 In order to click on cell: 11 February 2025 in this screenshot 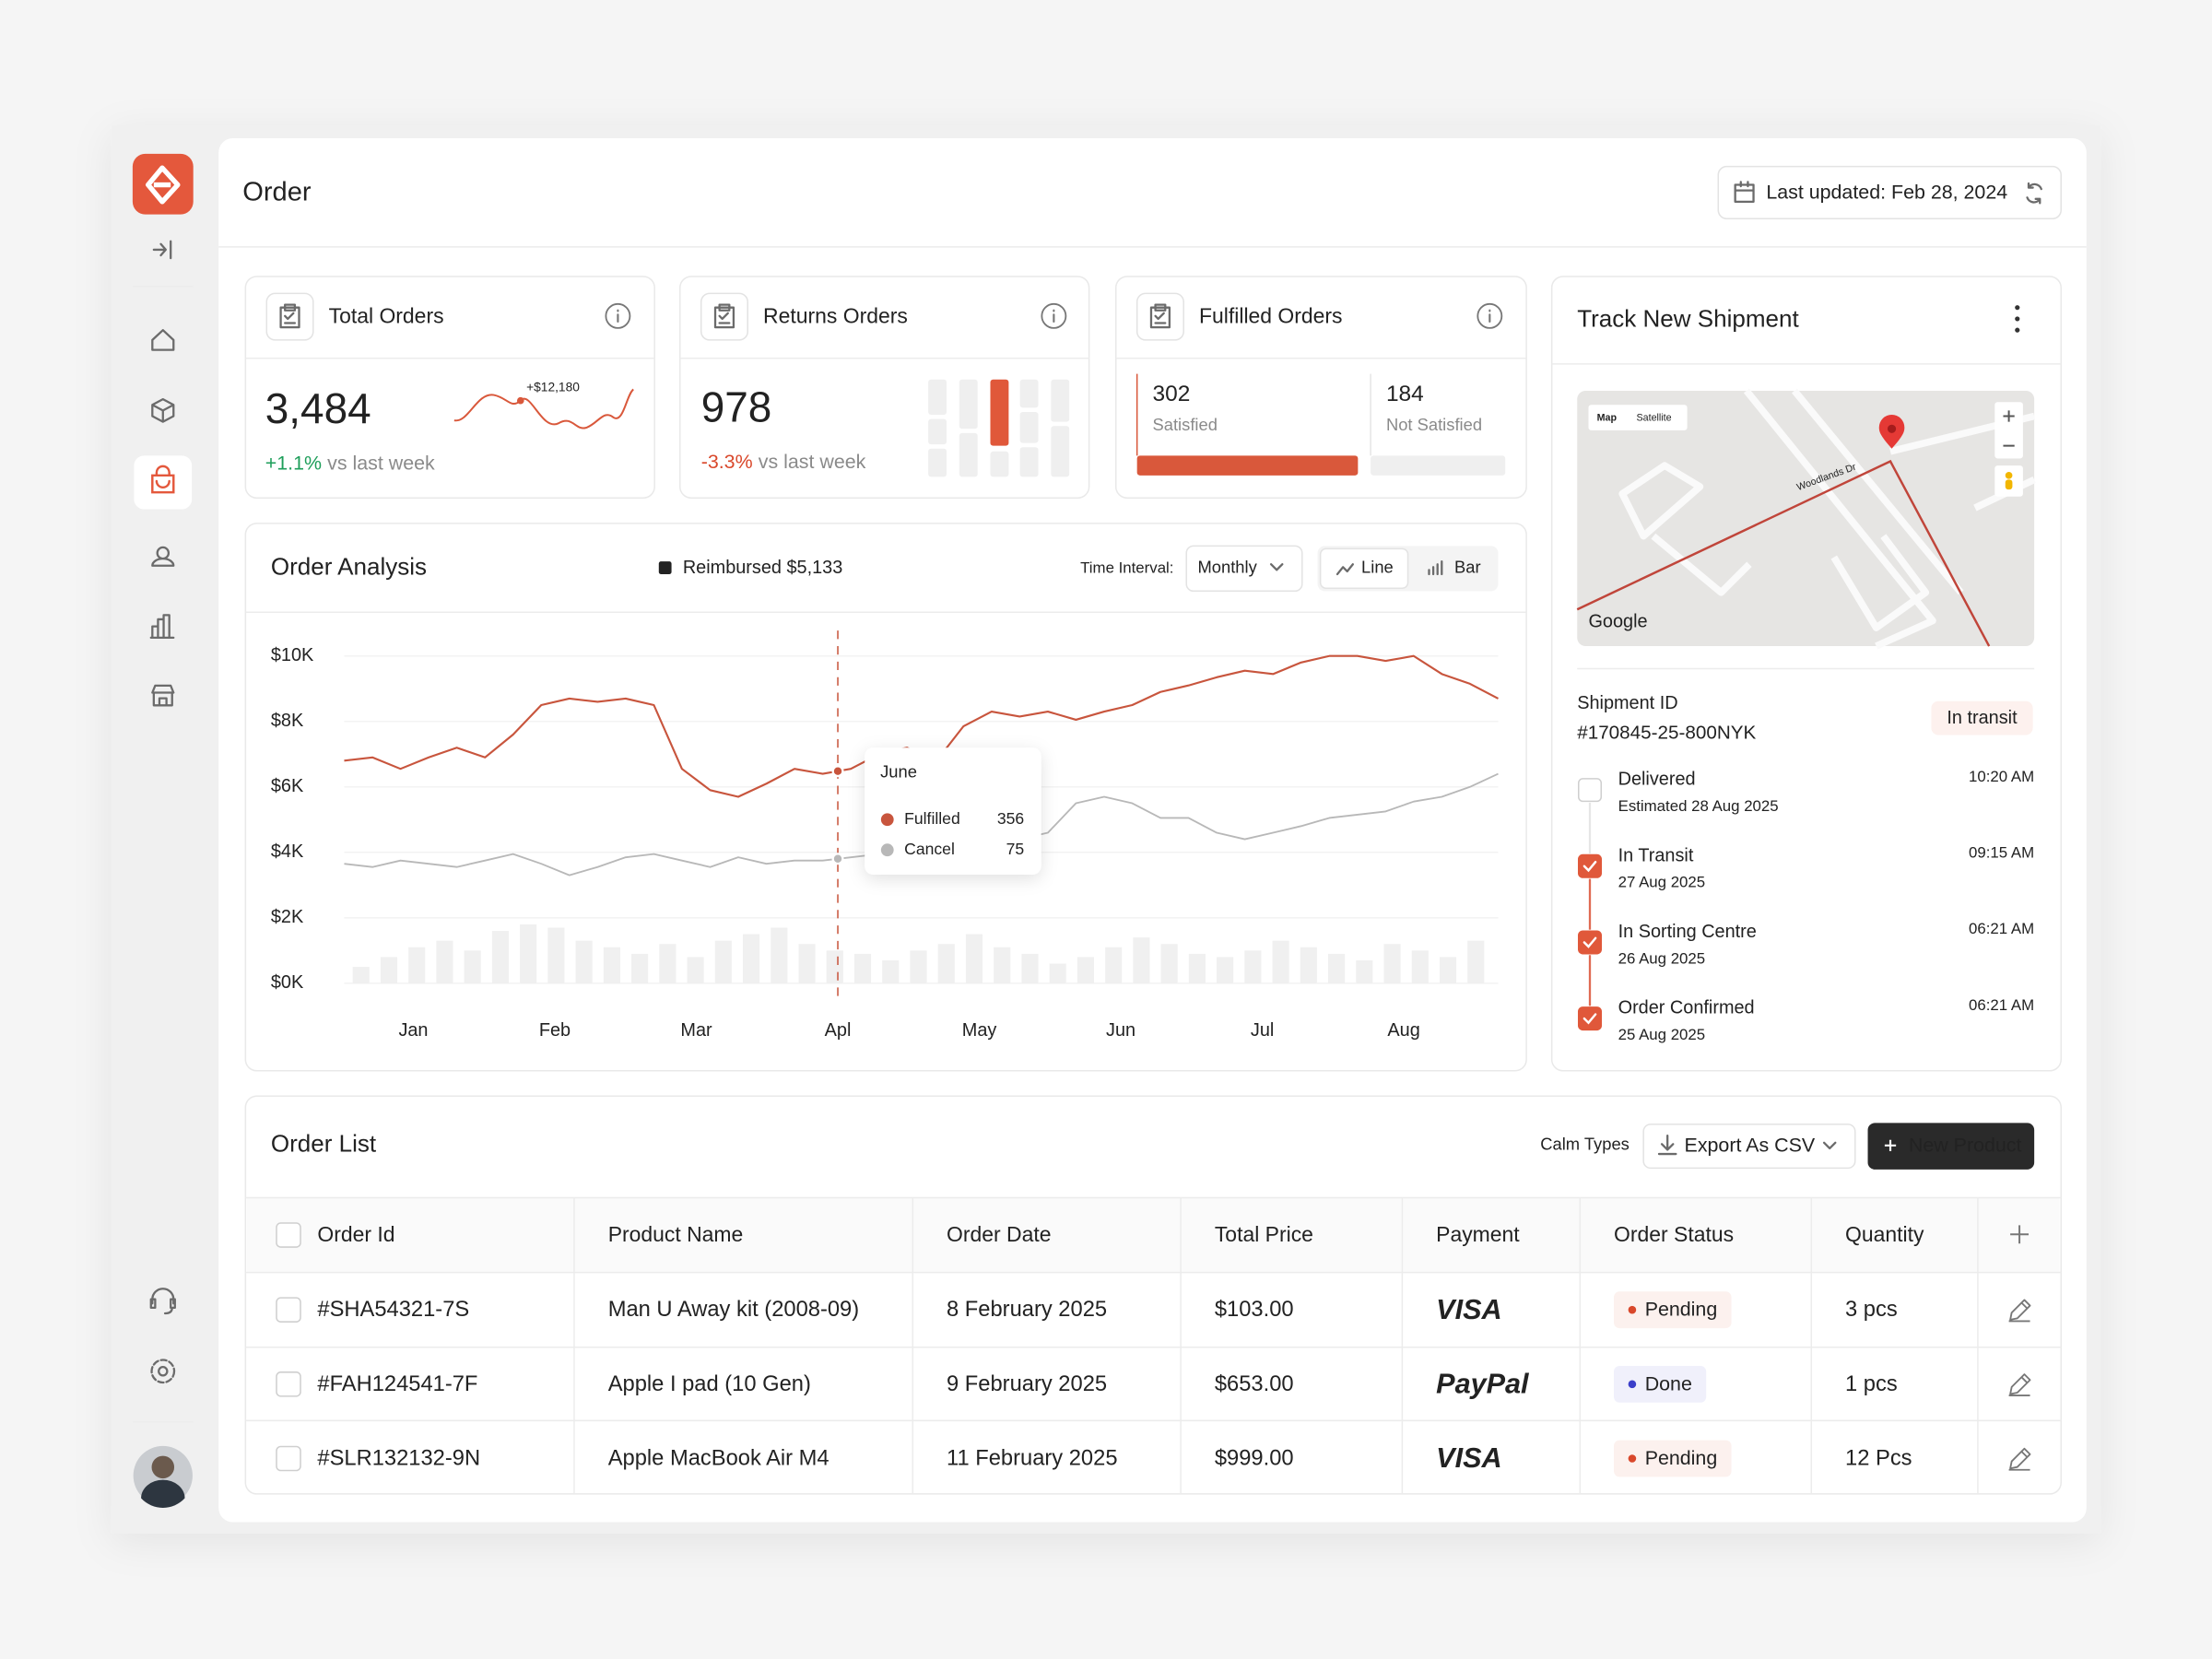, I will do `click(1032, 1459)`.